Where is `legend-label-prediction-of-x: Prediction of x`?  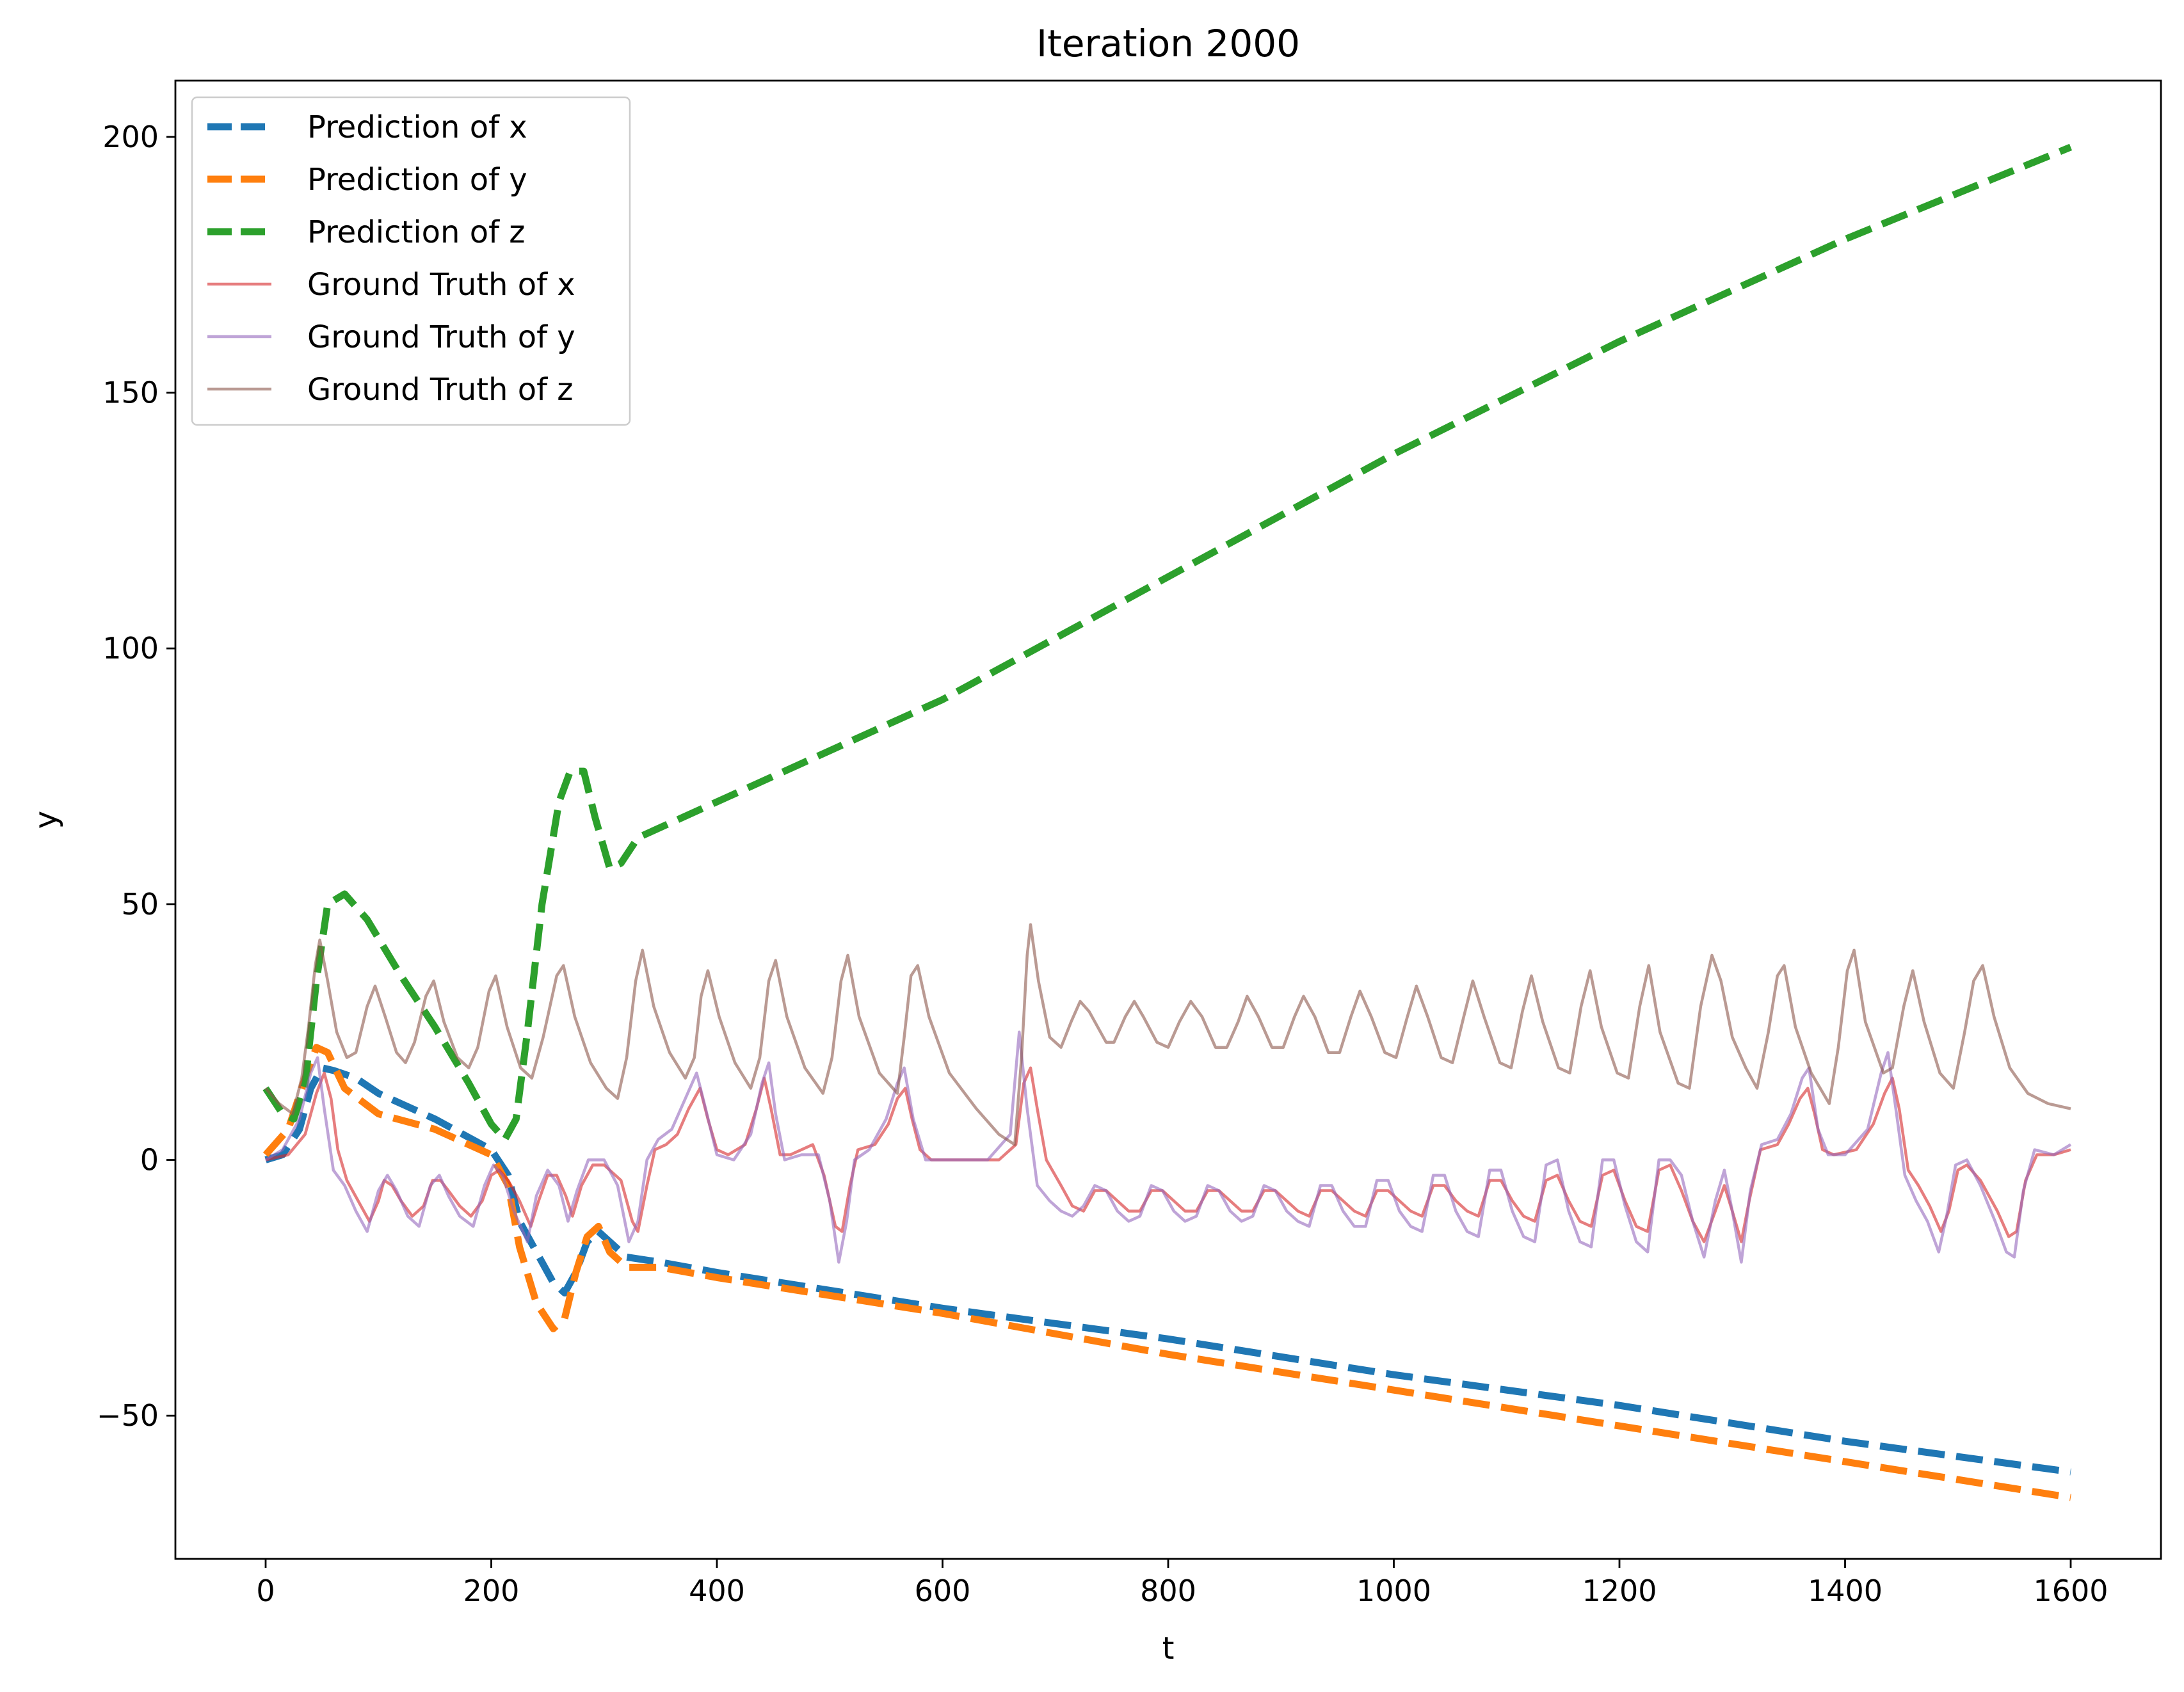 legend-label-prediction-of-x: Prediction of x is located at coordinates (417, 127).